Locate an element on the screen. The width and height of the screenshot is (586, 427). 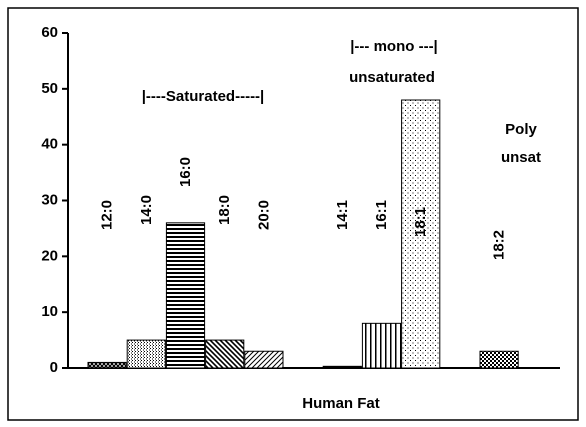
bar-label: 16:1 is located at coordinates (381, 215).